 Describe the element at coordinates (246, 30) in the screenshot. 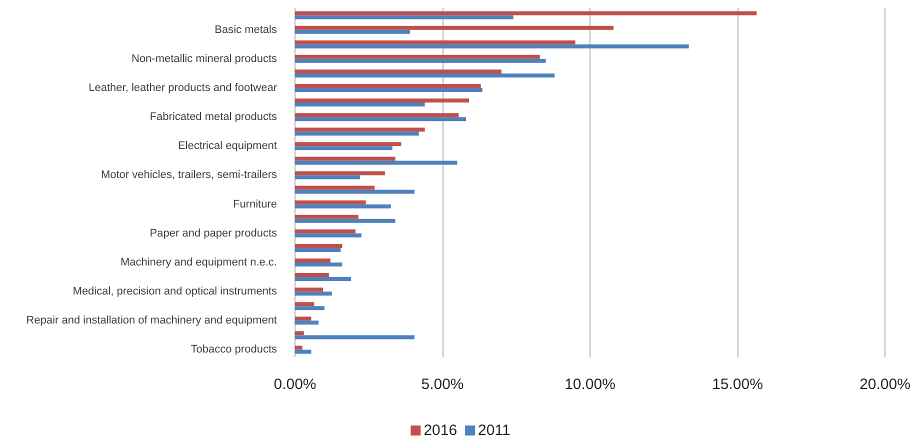

I see `y-tick-label: Basic metals` at that location.